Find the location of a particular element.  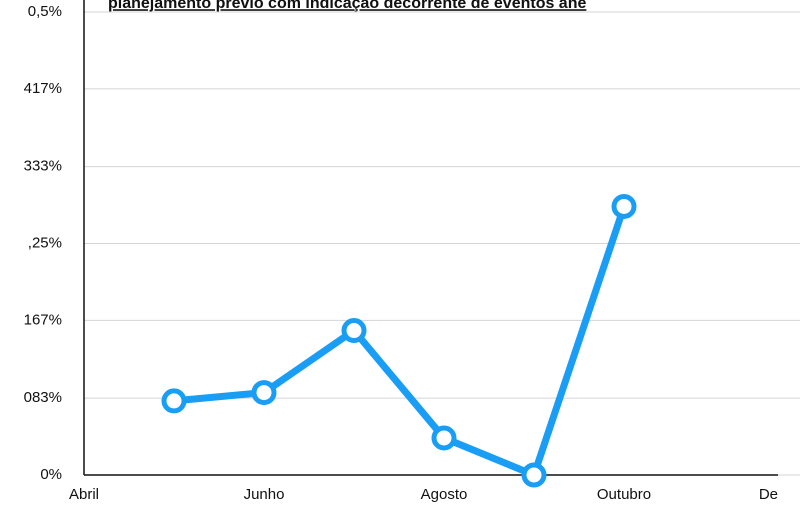

y-tick-label: 083% is located at coordinates (43, 397).